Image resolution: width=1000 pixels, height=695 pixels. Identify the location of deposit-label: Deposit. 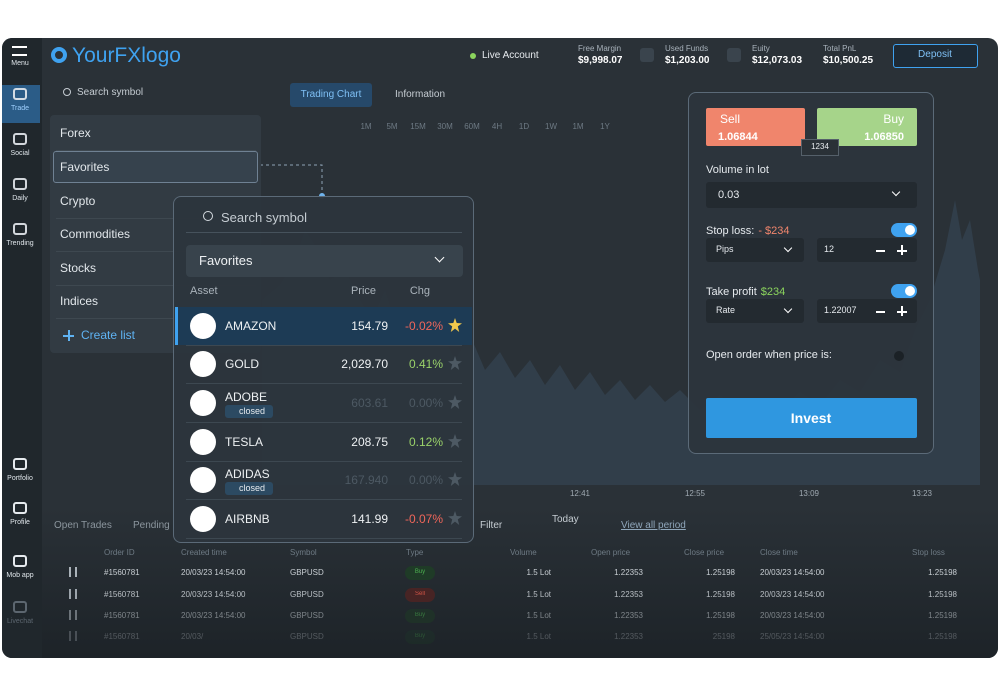
(935, 54).